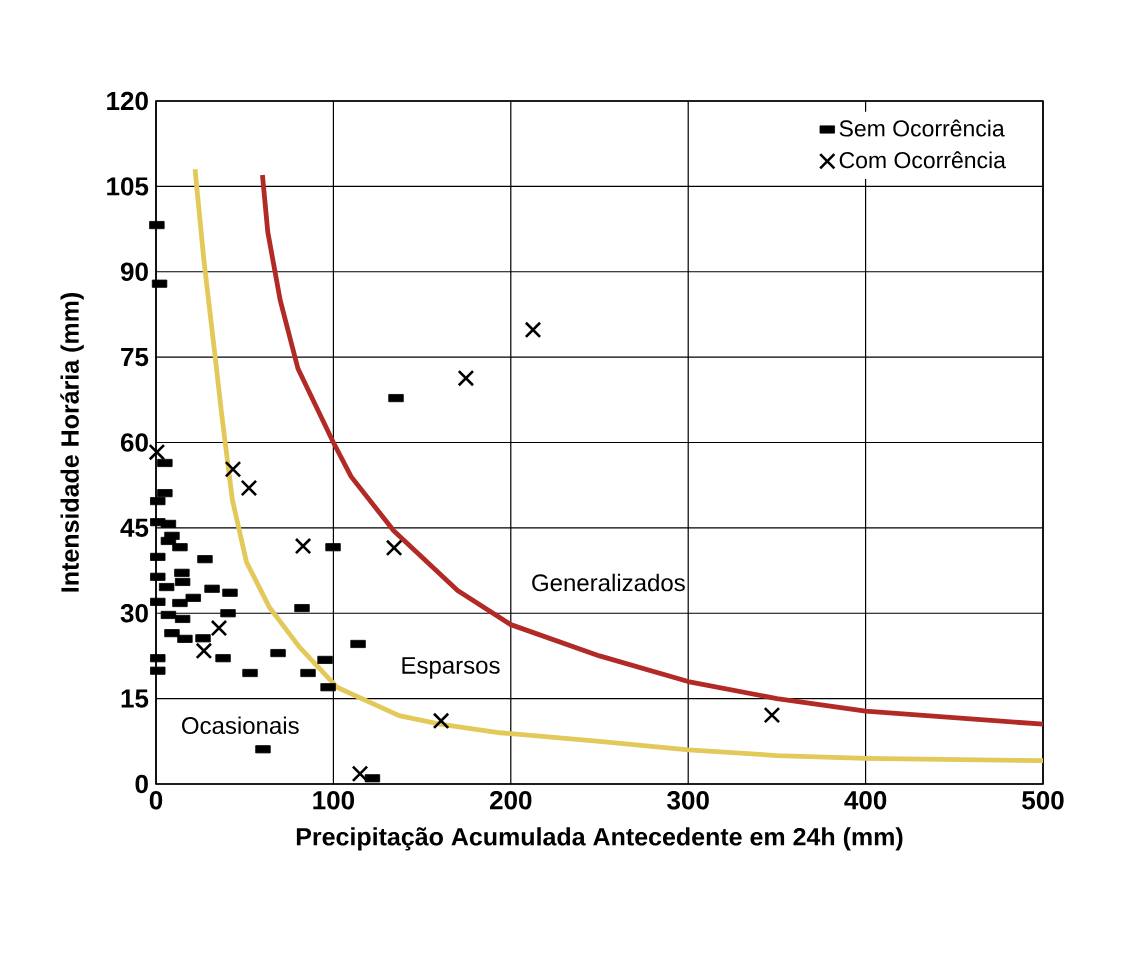 The width and height of the screenshot is (1141, 956). Describe the element at coordinates (865, 800) in the screenshot. I see `x-tick-label: 400` at that location.